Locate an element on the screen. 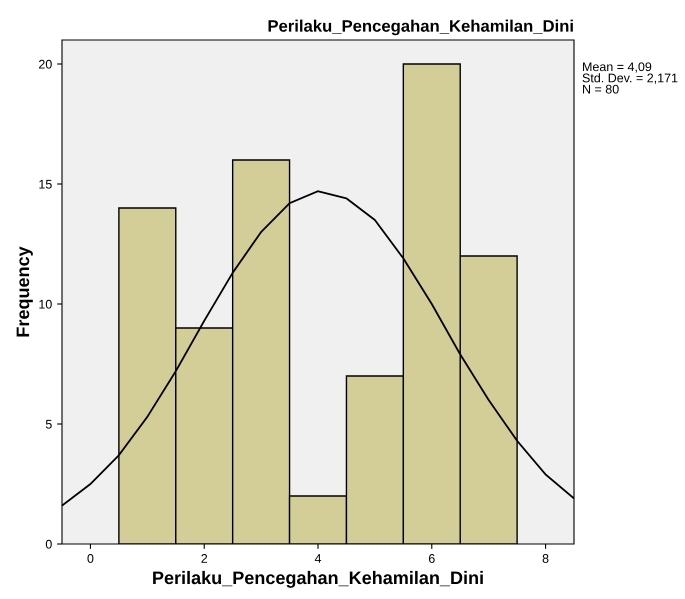  y-tick-label: 20 is located at coordinates (45, 64).